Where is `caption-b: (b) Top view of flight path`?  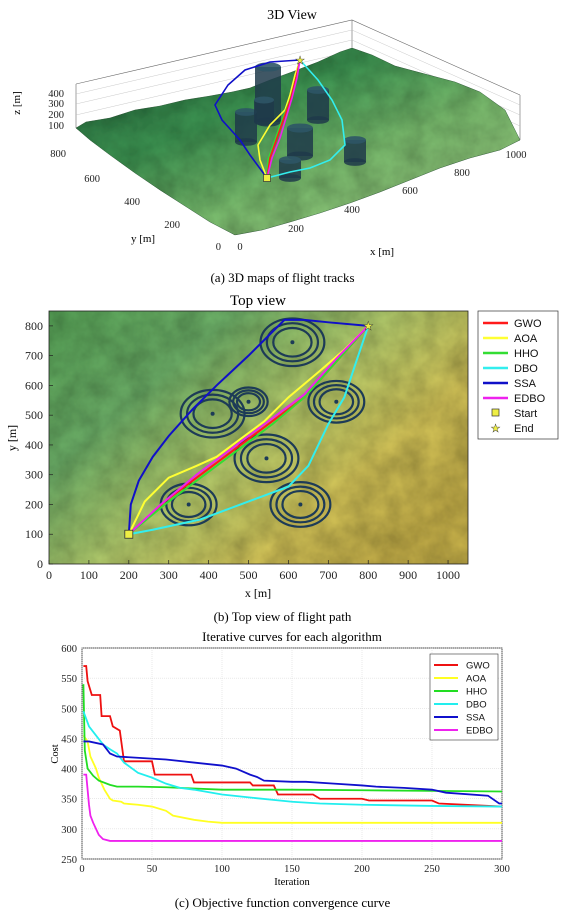 caption-b: (b) Top view of flight path is located at coordinates (282, 616).